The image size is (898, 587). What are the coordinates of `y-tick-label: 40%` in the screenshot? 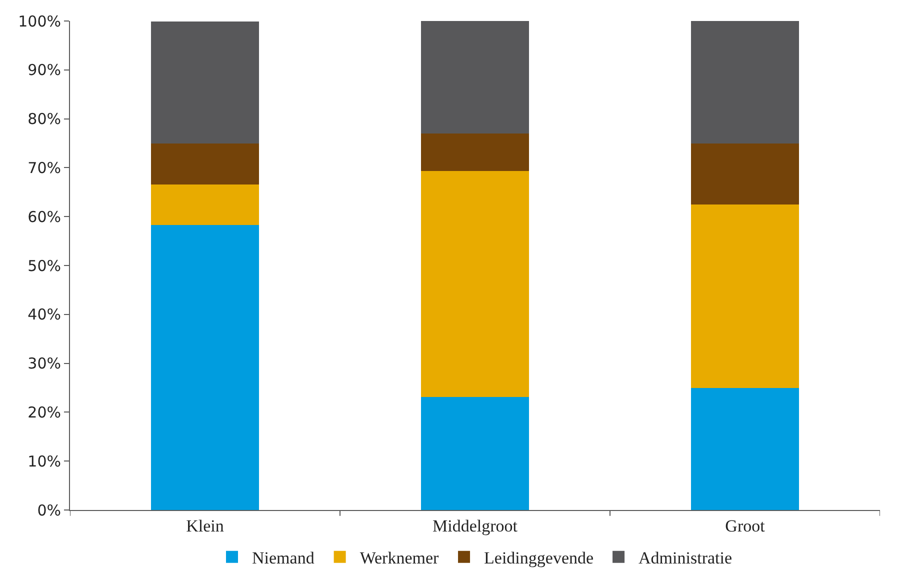 It's located at (44, 315).